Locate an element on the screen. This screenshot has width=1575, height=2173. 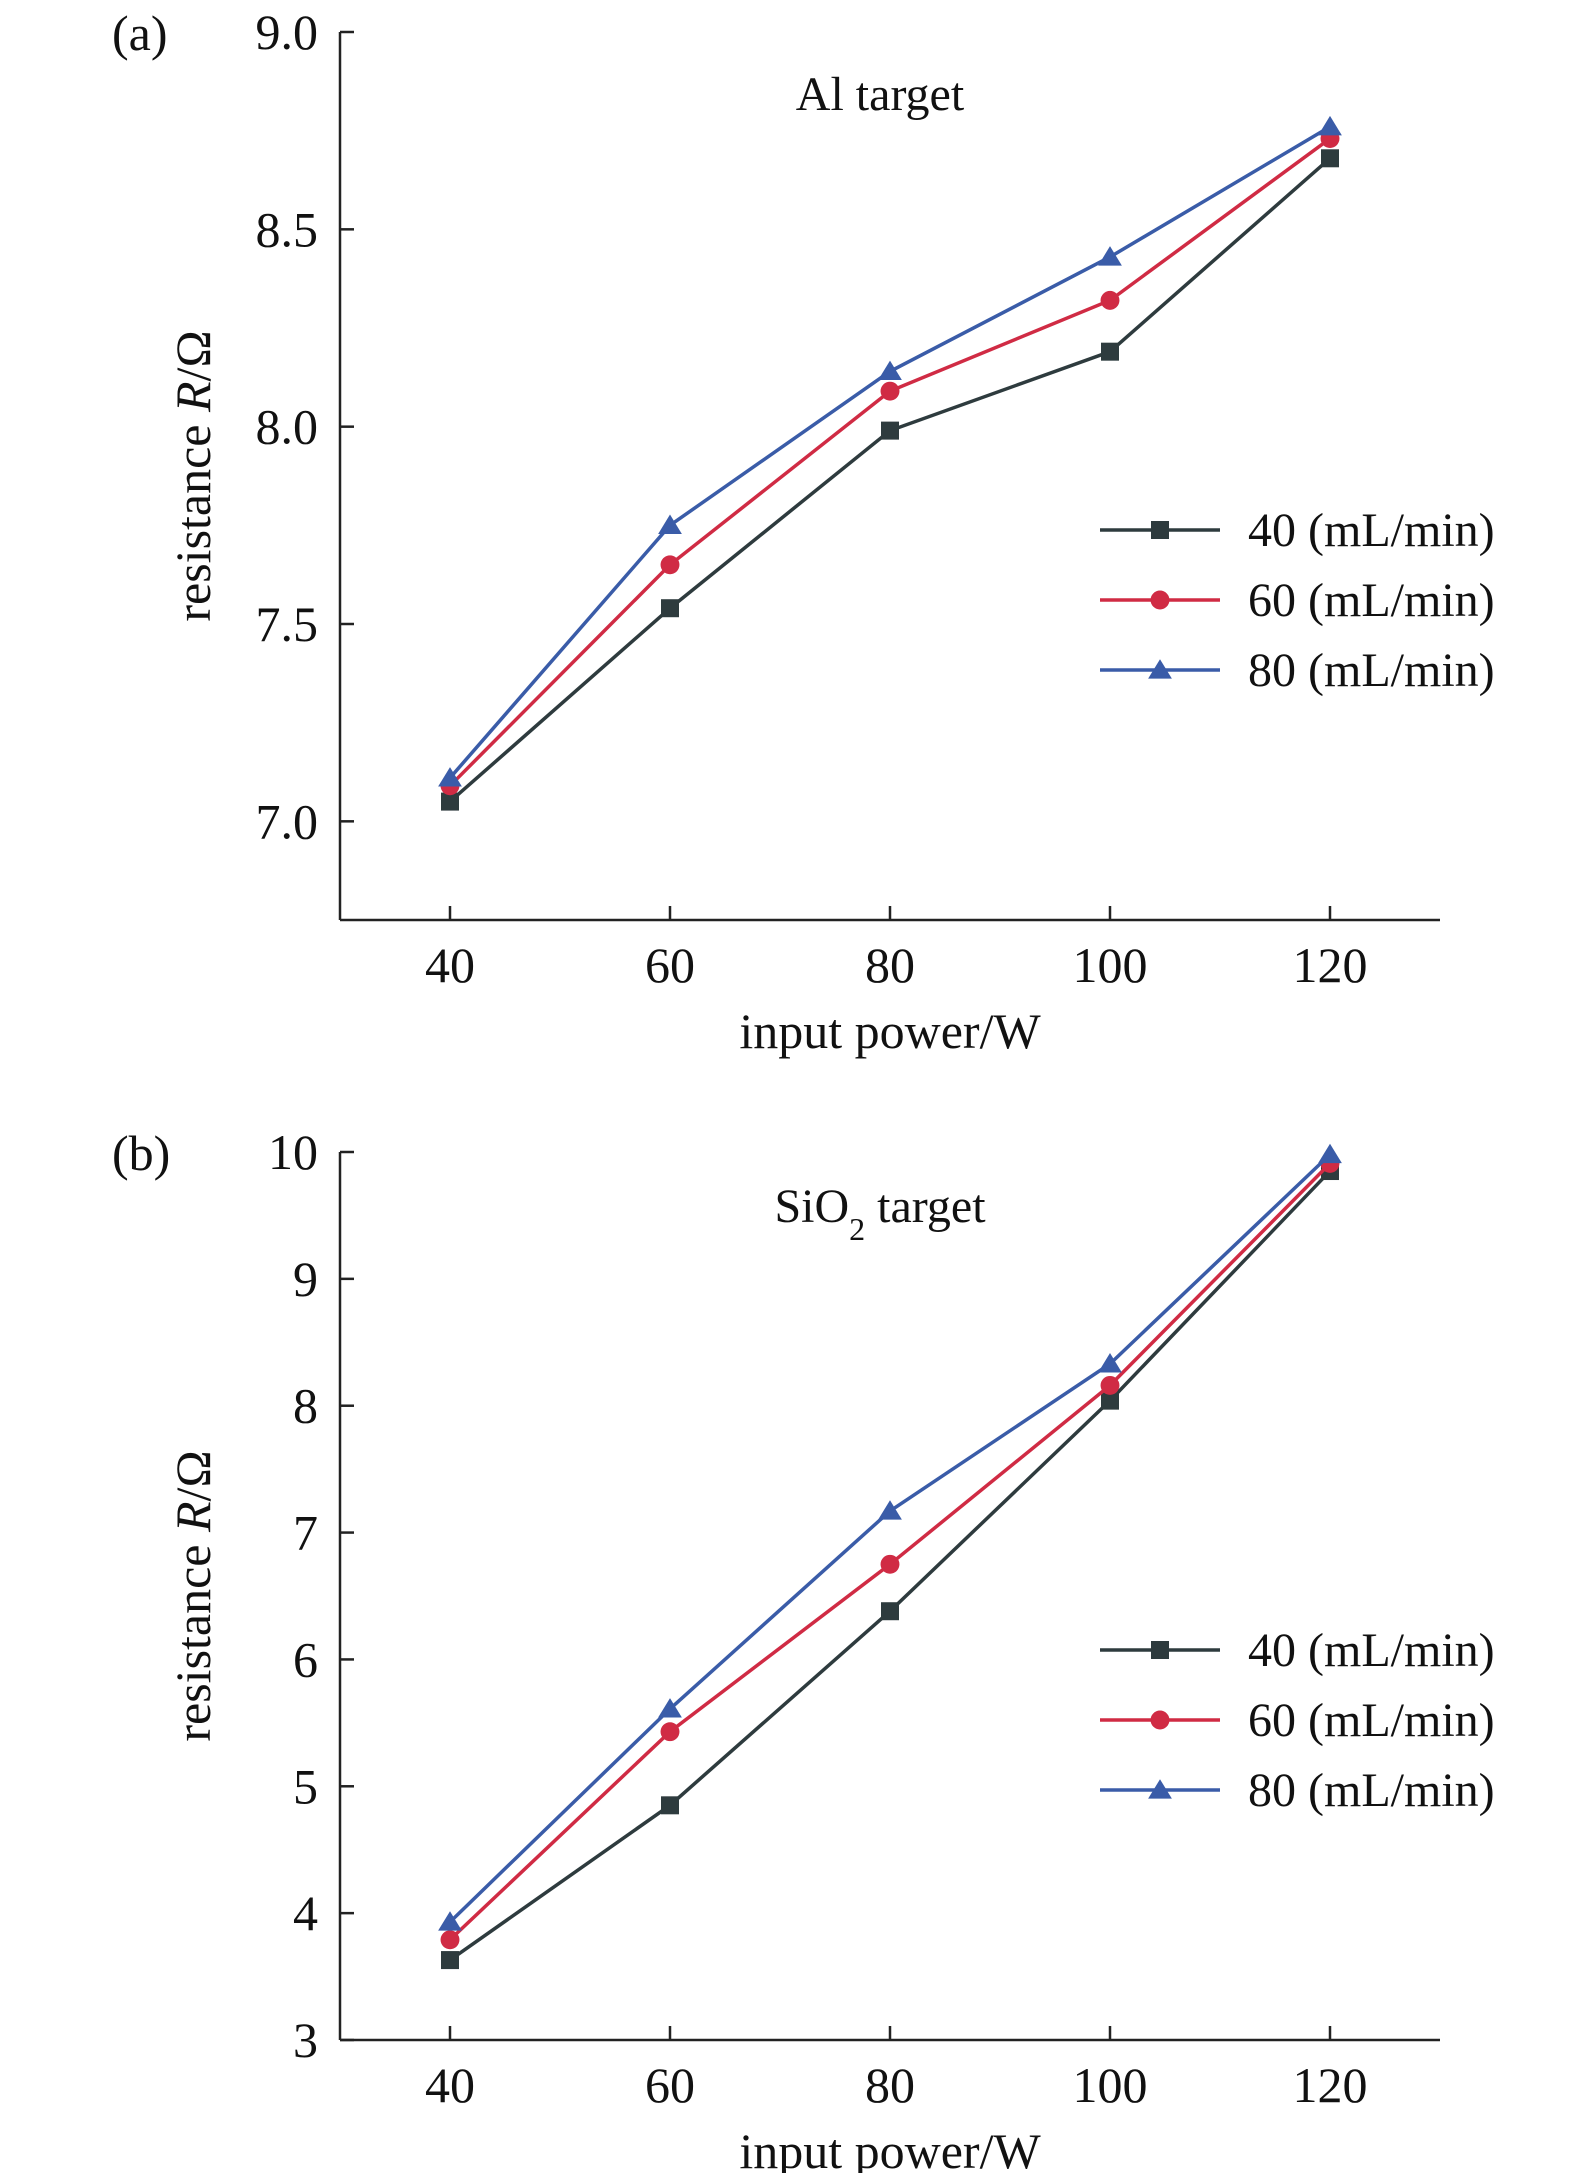
y-tick-label: 8.0 is located at coordinates (287, 427).